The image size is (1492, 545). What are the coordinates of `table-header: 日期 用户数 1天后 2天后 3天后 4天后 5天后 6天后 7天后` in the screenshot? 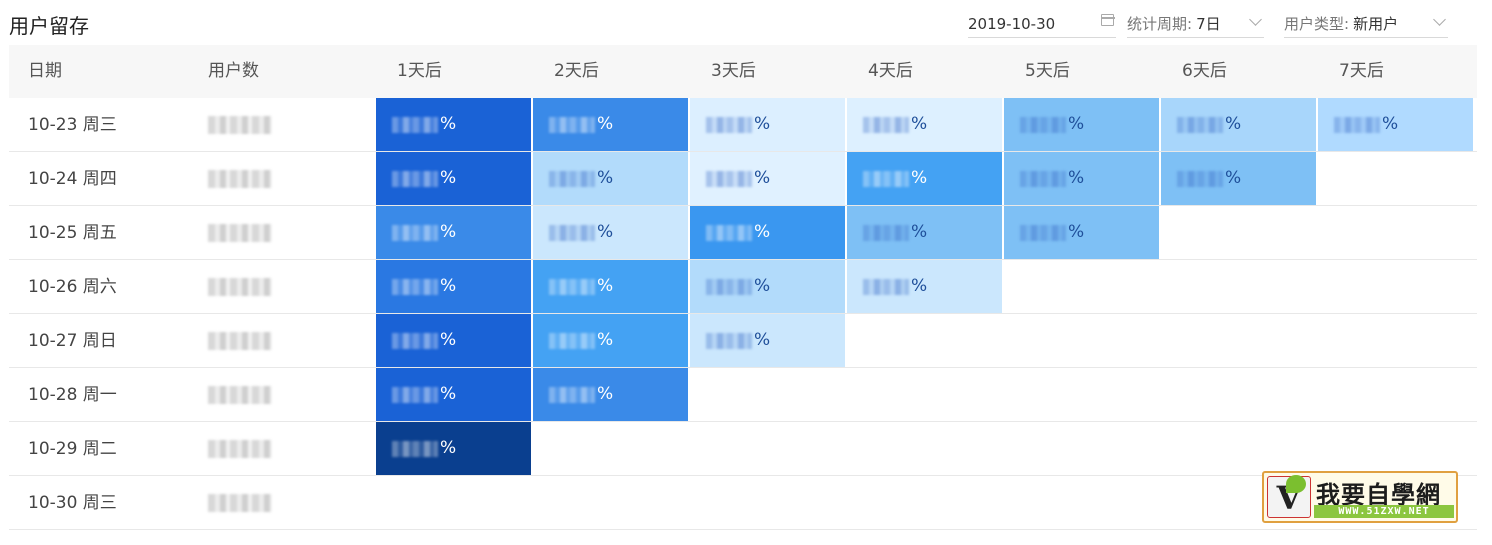 It's located at (743, 71).